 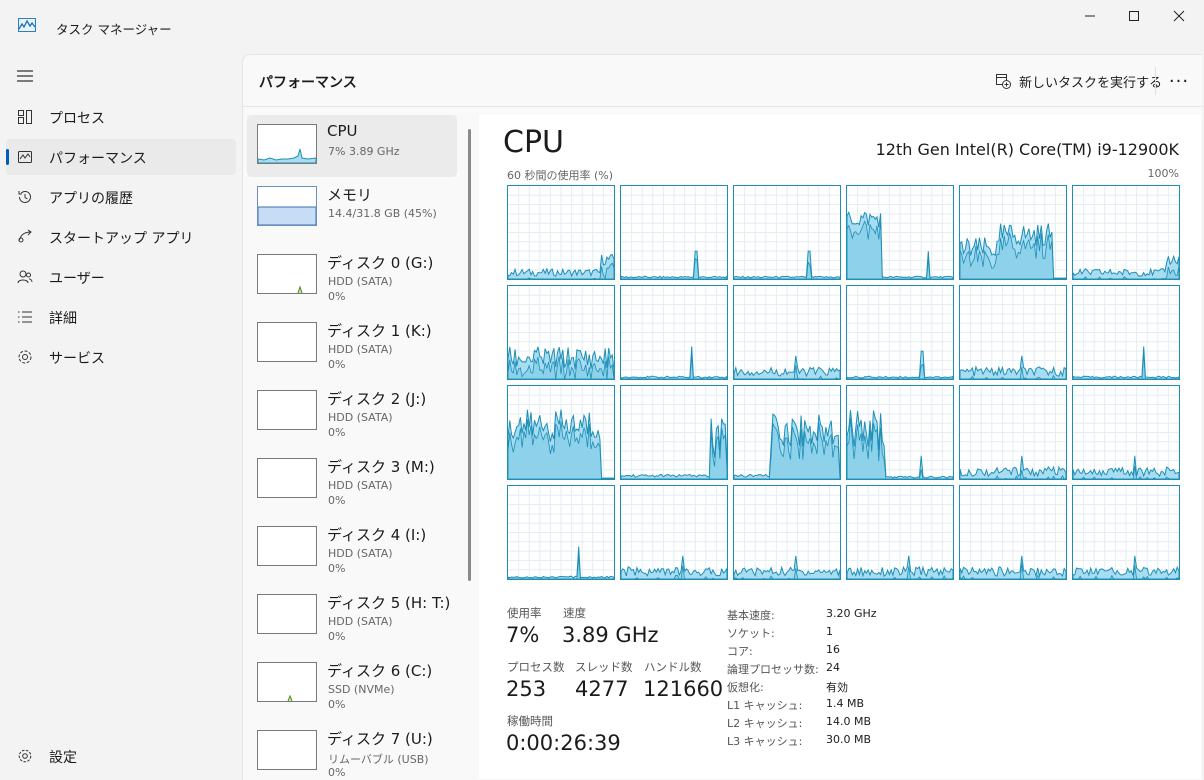 What do you see at coordinates (751, 615) in the screenshot?
I see `spec-label: 基本速度:` at bounding box center [751, 615].